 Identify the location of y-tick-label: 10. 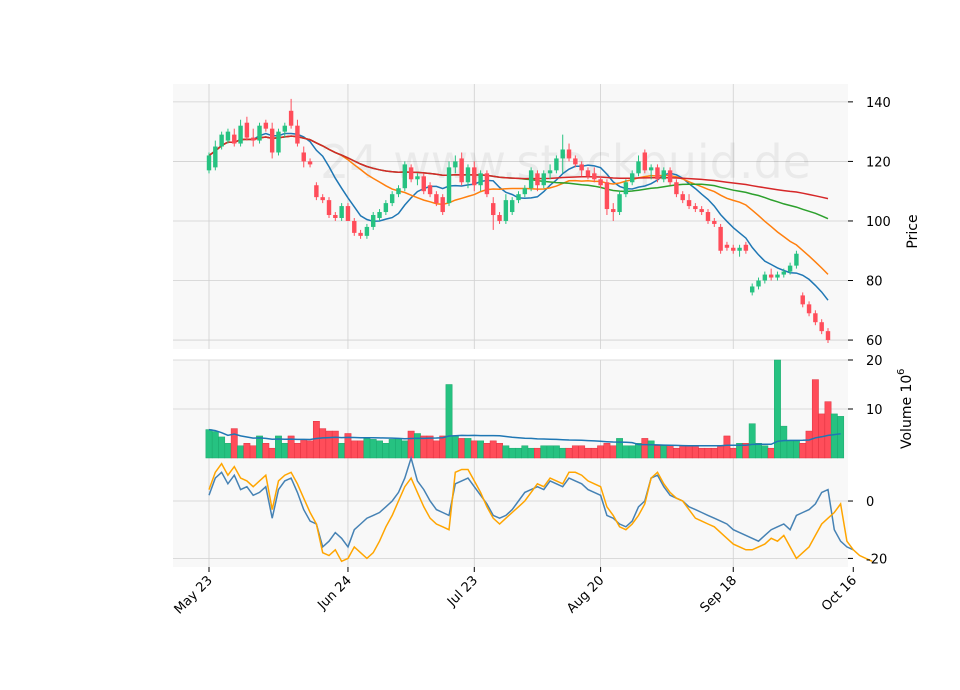
(874, 410).